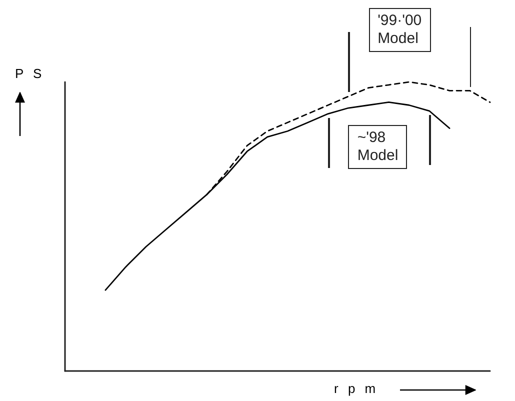  What do you see at coordinates (356, 388) in the screenshot?
I see `x-axis-title: r p m` at bounding box center [356, 388].